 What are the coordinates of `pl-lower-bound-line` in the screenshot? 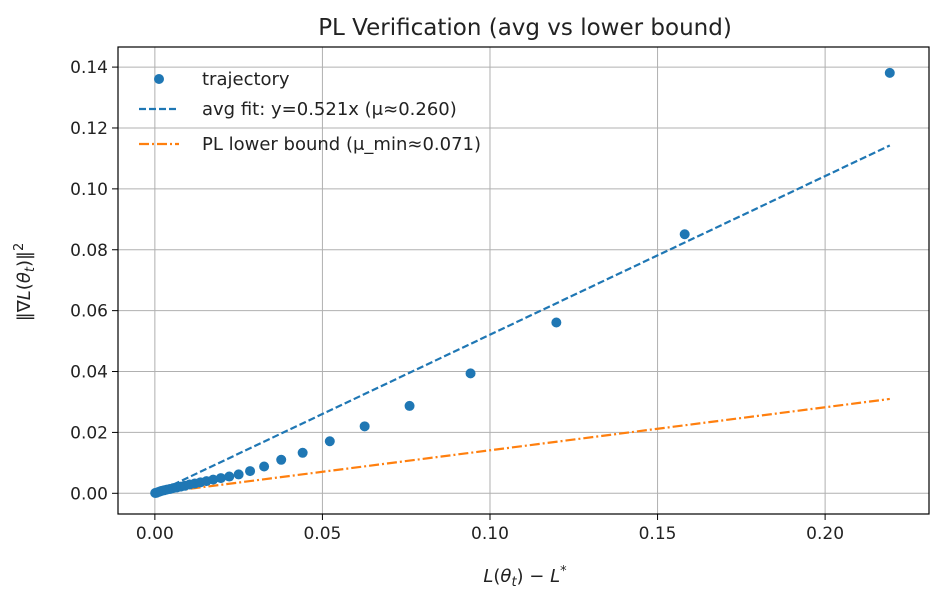 It's located at (522, 446).